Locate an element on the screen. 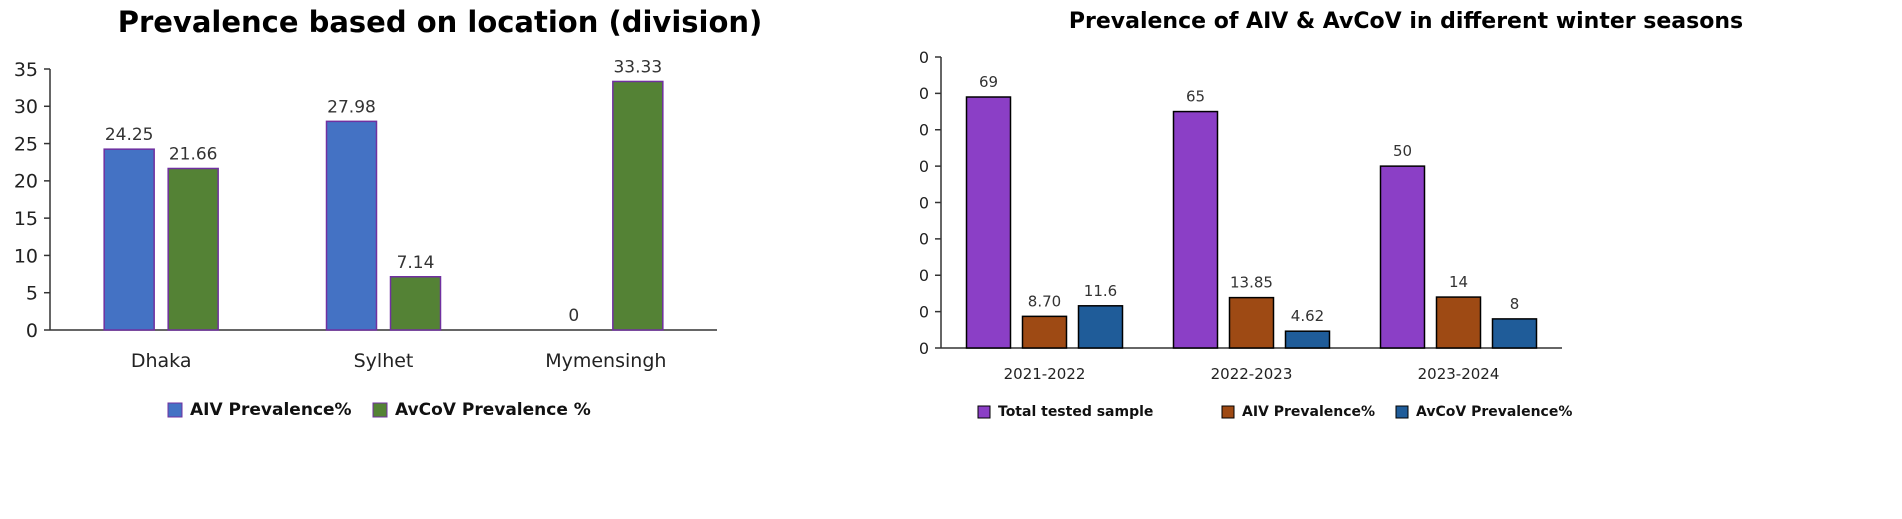 This screenshot has height=519, width=1902. legend-label: AvCoV Prevalence % is located at coordinates (493, 410).